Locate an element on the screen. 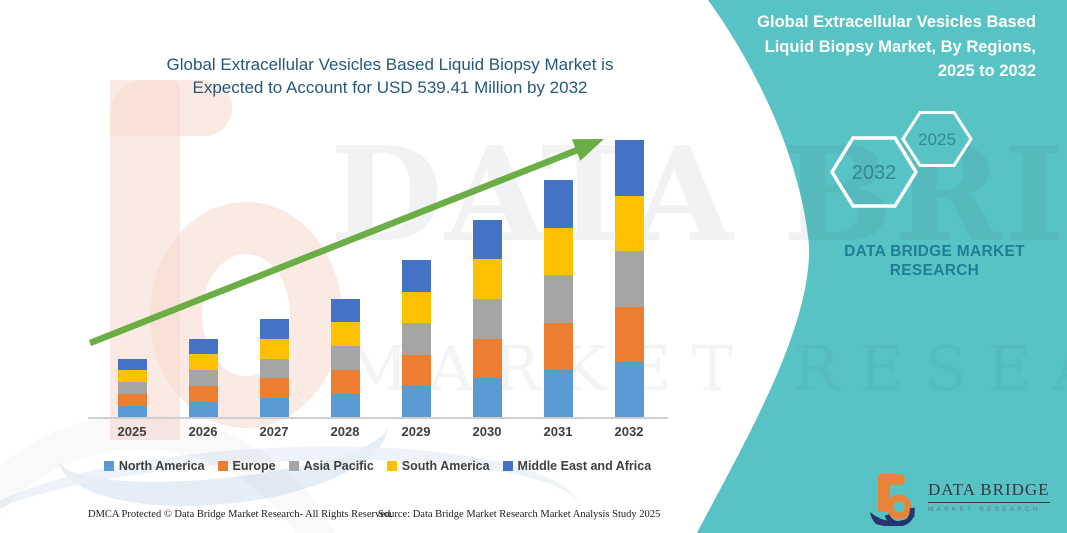 The height and width of the screenshot is (533, 1067). bar-2028 is located at coordinates (345, 358).